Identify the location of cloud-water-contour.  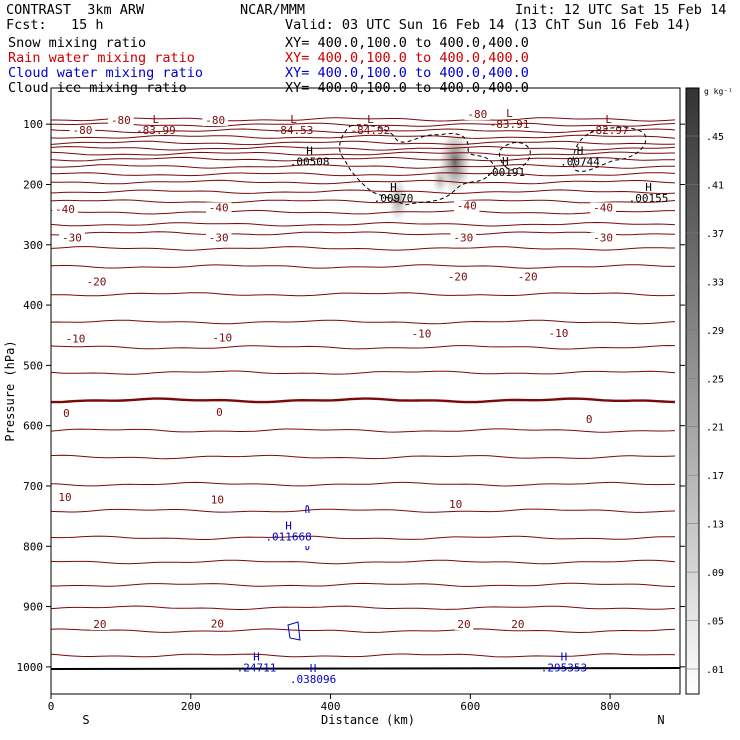
(307, 509).